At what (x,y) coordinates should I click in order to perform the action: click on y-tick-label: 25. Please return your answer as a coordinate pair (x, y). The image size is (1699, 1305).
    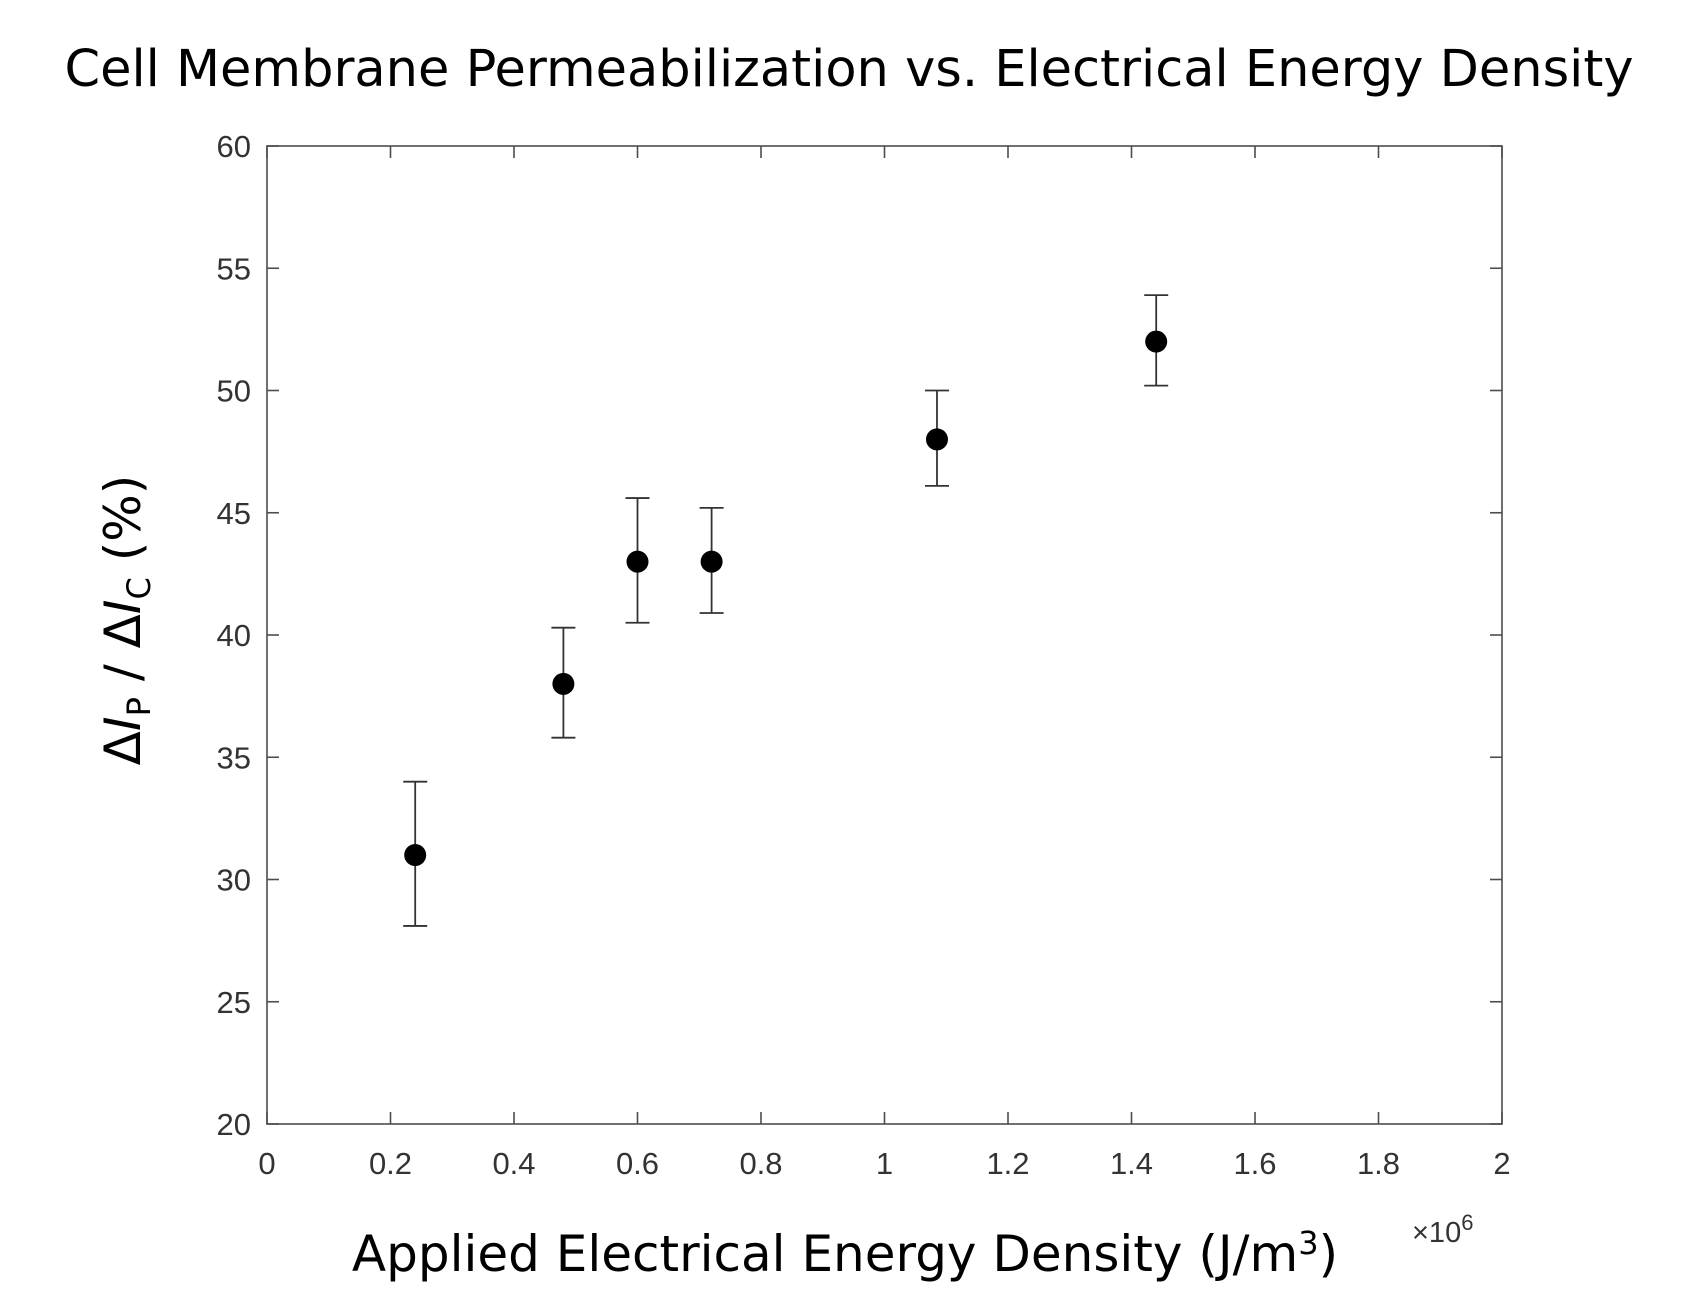
    Looking at the image, I should click on (234, 1002).